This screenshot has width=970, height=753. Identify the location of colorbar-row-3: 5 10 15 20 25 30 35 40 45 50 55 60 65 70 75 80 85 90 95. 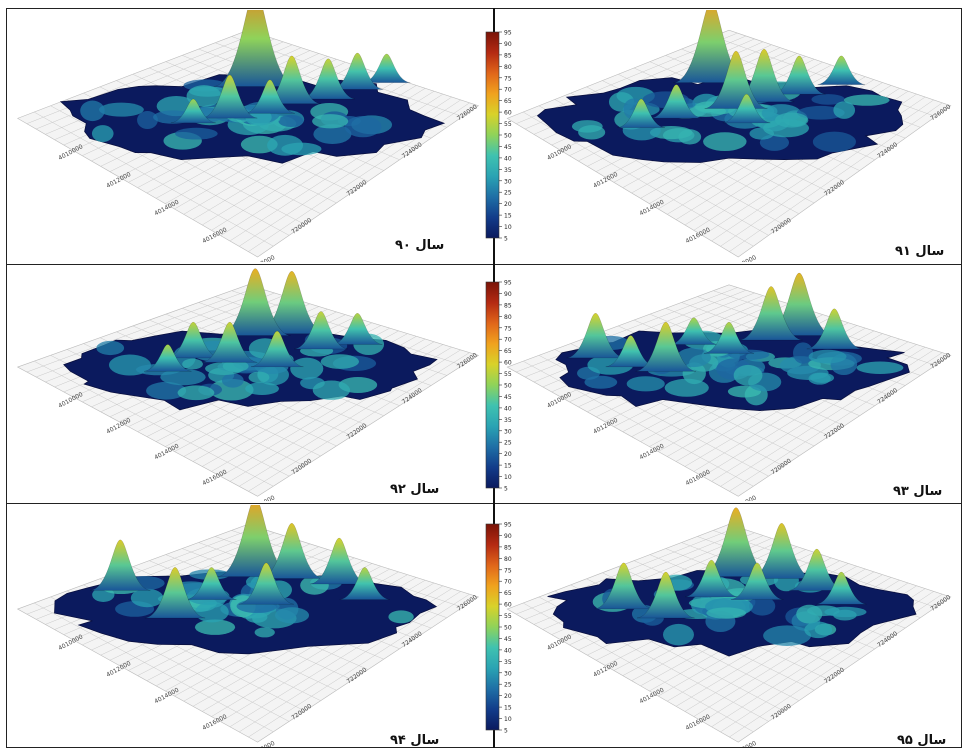
(501, 627).